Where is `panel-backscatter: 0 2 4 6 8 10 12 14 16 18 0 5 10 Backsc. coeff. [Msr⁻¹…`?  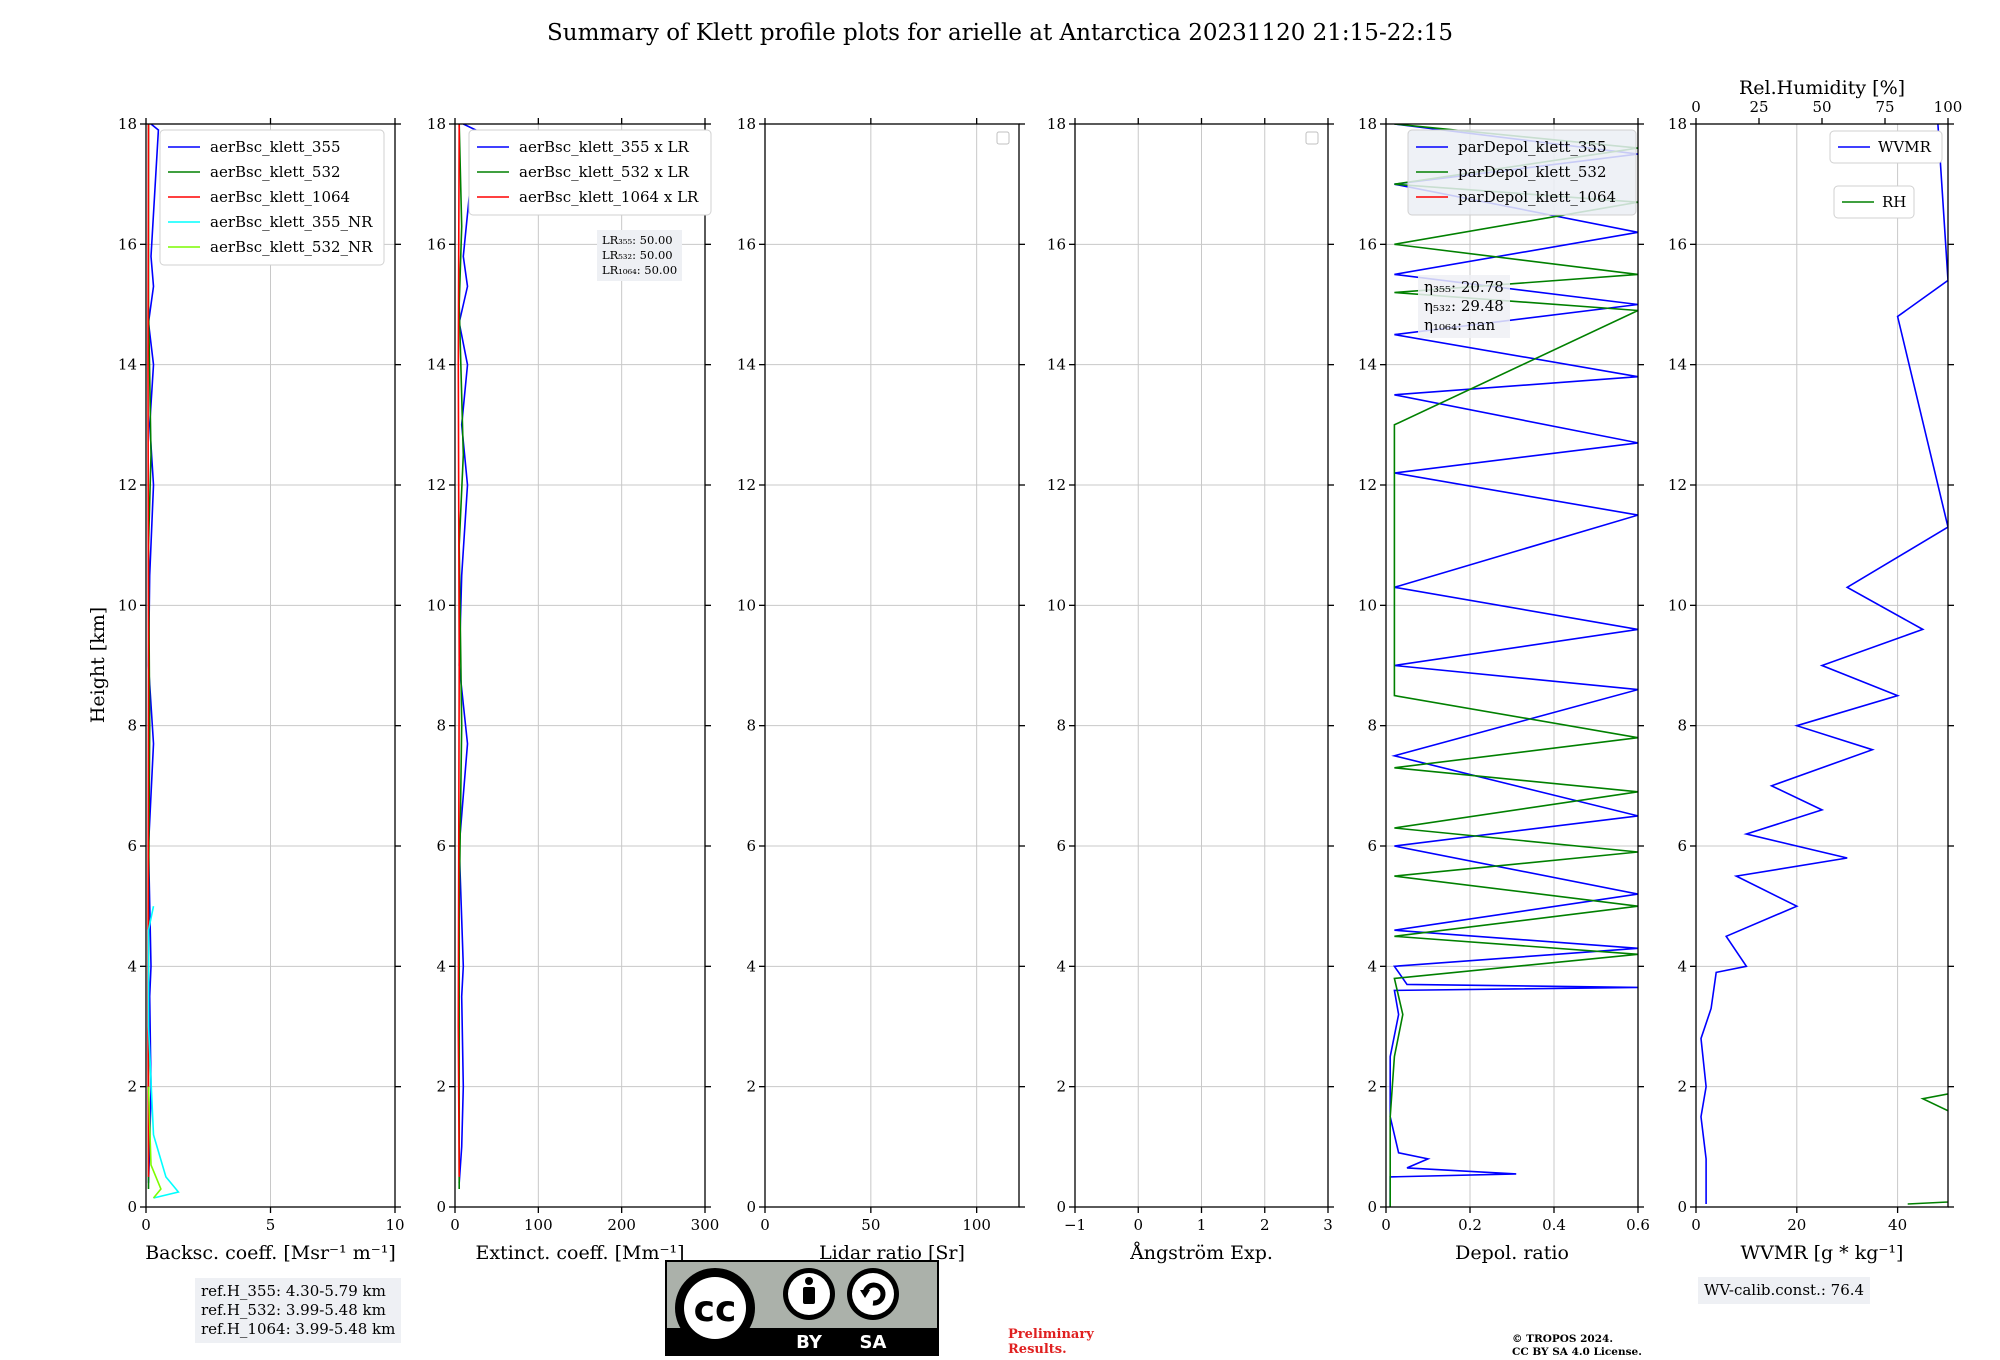 panel-backscatter: 0 2 4 6 8 10 12 14 16 18 0 5 10 Backsc. coeff. [Msr⁻¹… is located at coordinates (261, 689).